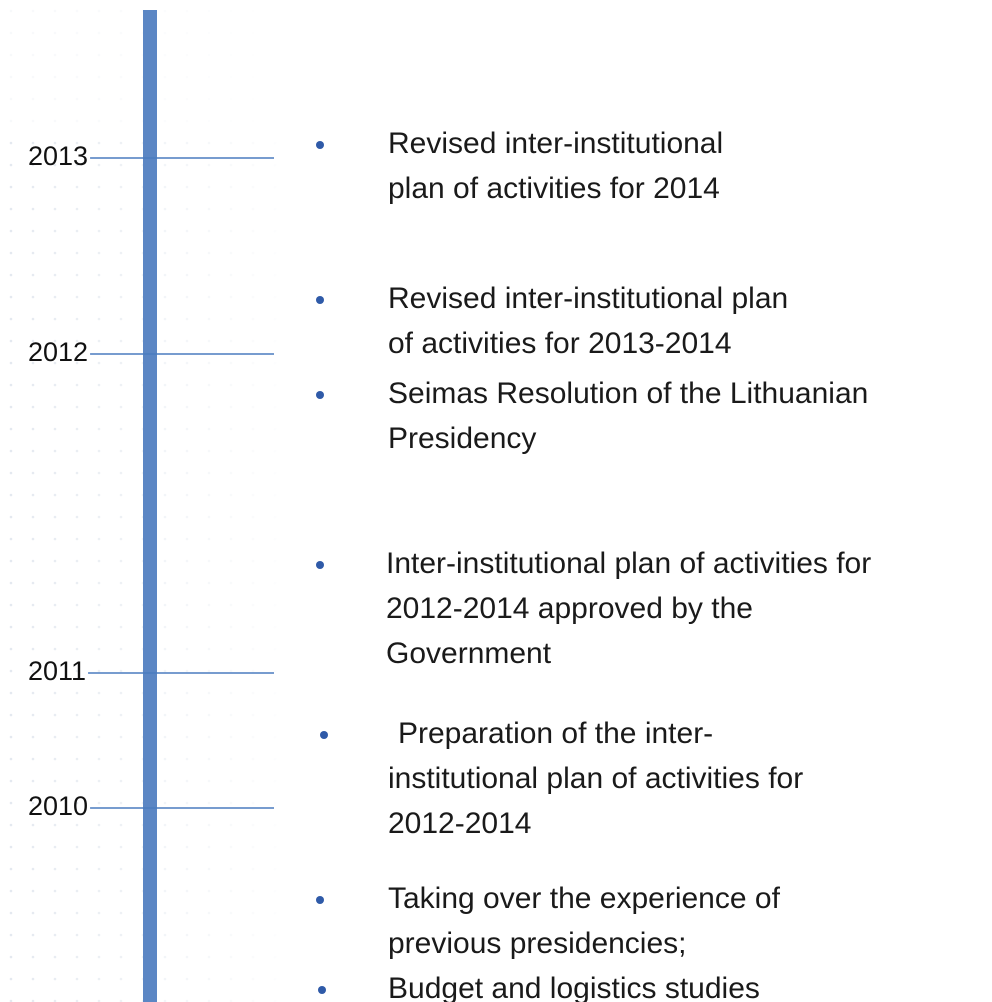 This screenshot has height=1002, width=992. I want to click on item-text: Taking over the experience of, so click(584, 898).